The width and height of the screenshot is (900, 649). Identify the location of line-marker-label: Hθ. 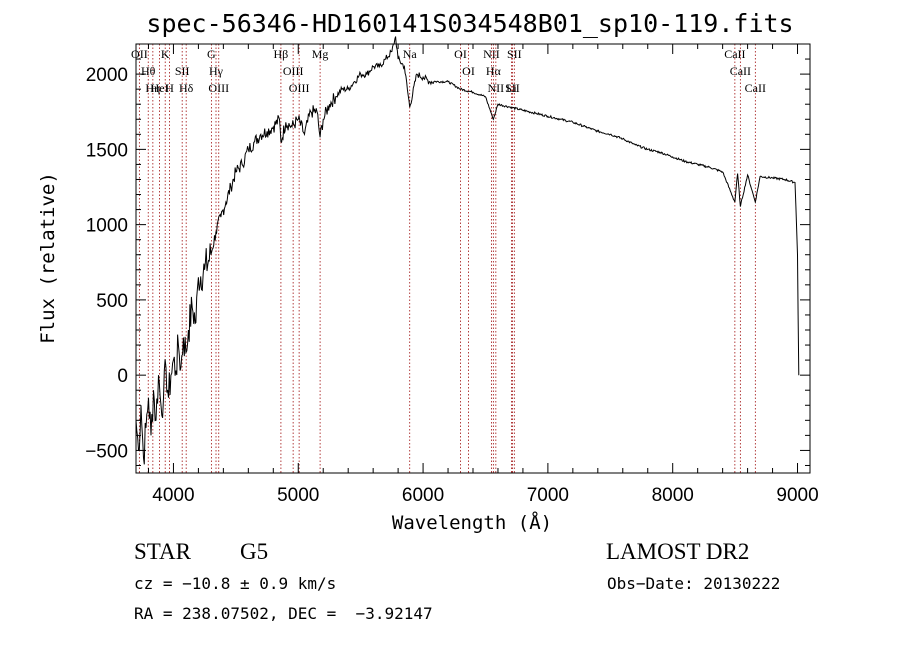
(148, 71).